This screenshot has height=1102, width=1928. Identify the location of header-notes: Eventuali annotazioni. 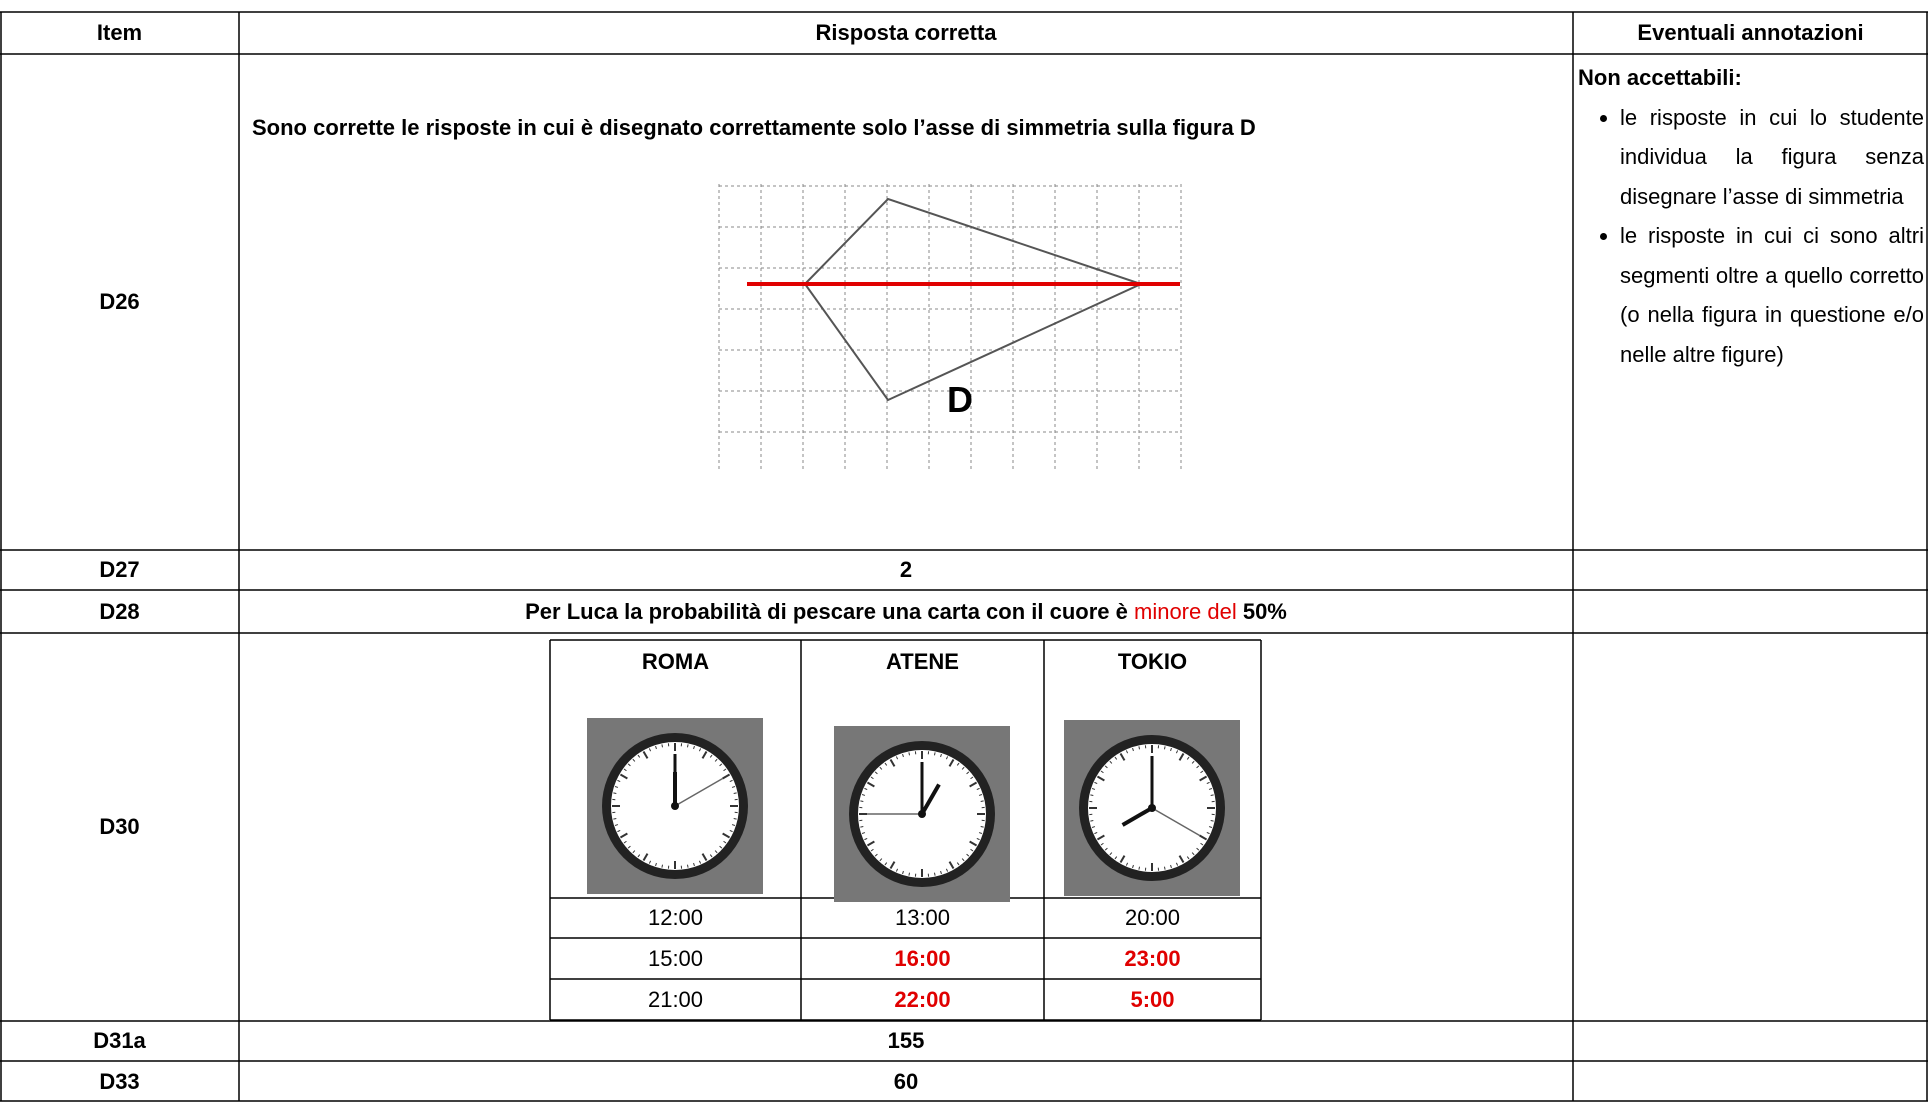
(1750, 32).